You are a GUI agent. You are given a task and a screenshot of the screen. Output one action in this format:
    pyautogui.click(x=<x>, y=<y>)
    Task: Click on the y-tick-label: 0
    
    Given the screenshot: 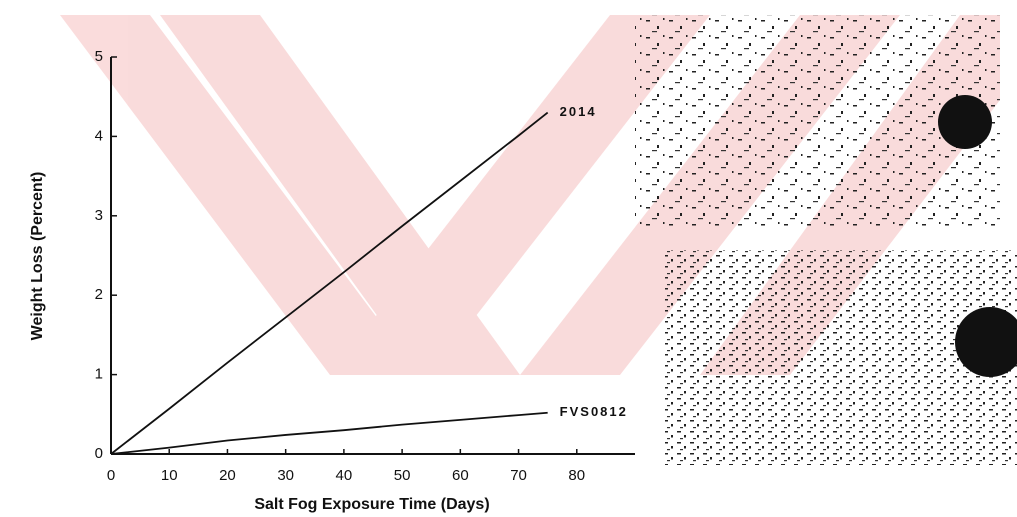 What is the action you would take?
    pyautogui.click(x=99, y=453)
    